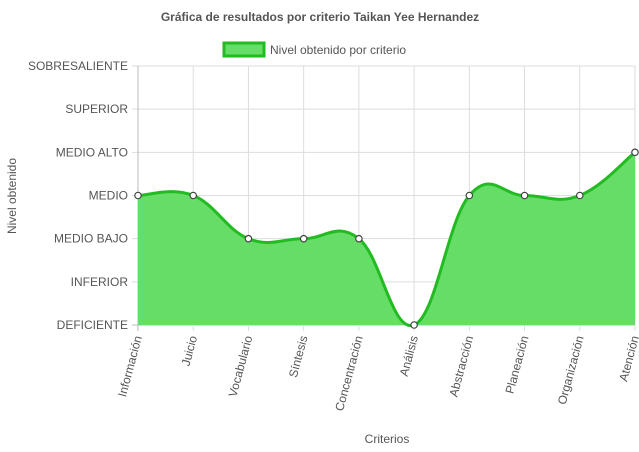  What do you see at coordinates (108, 196) in the screenshot?
I see `y-tick-label: MEDIO` at bounding box center [108, 196].